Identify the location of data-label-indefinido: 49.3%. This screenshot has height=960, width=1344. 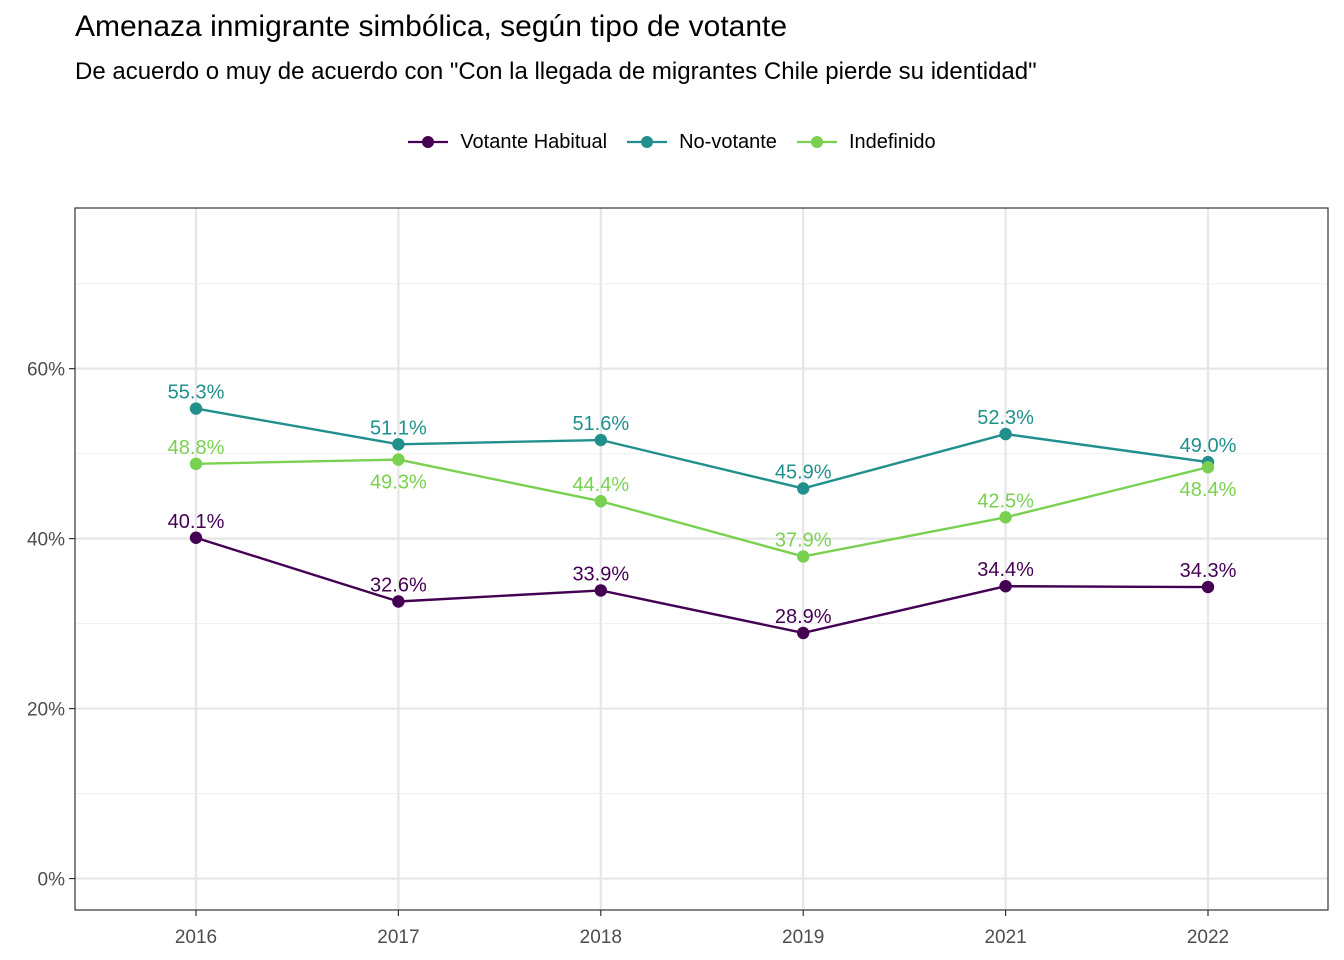
(398, 483).